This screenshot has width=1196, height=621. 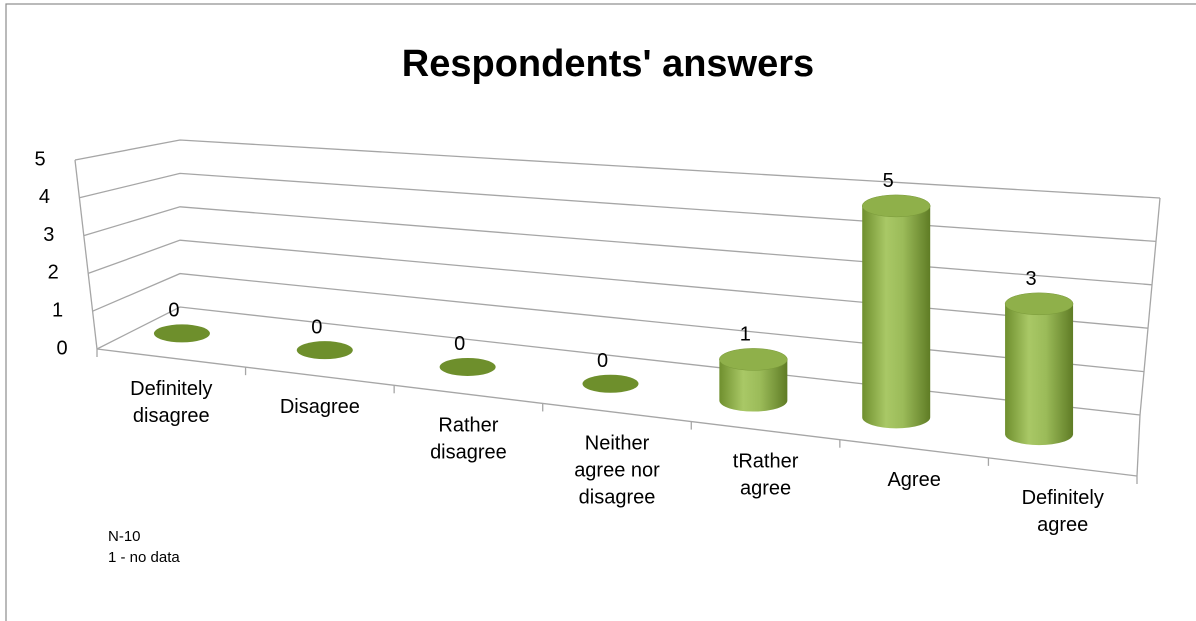 What do you see at coordinates (1138, 445) in the screenshot?
I see `floor-edge` at bounding box center [1138, 445].